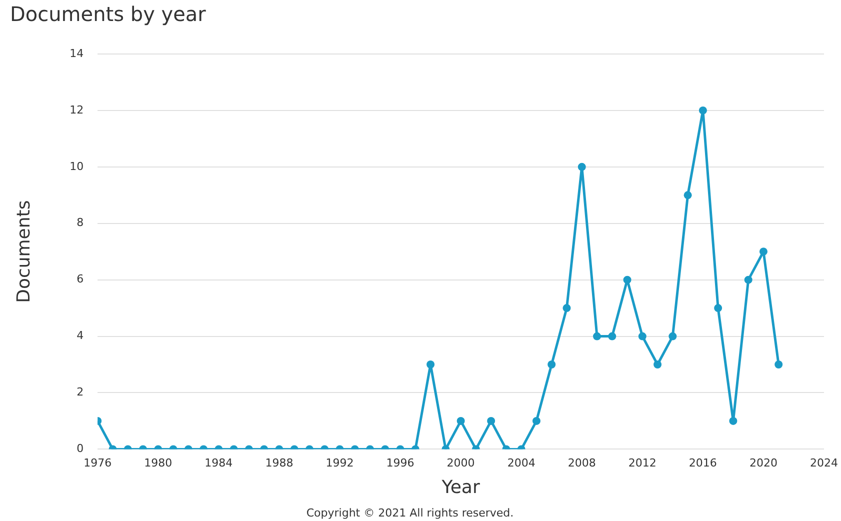  I want to click on x-tick-label: 2000, so click(460, 463).